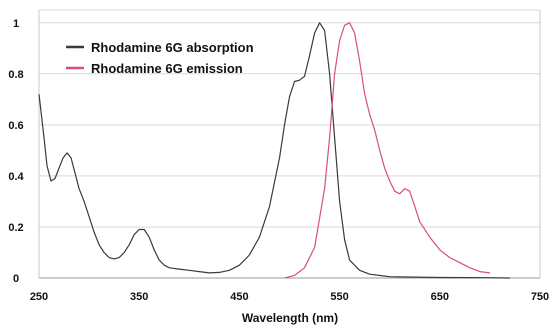 This screenshot has width=553, height=327. Describe the element at coordinates (15, 228) in the screenshot. I see `y-tick-label: 0.2` at that location.